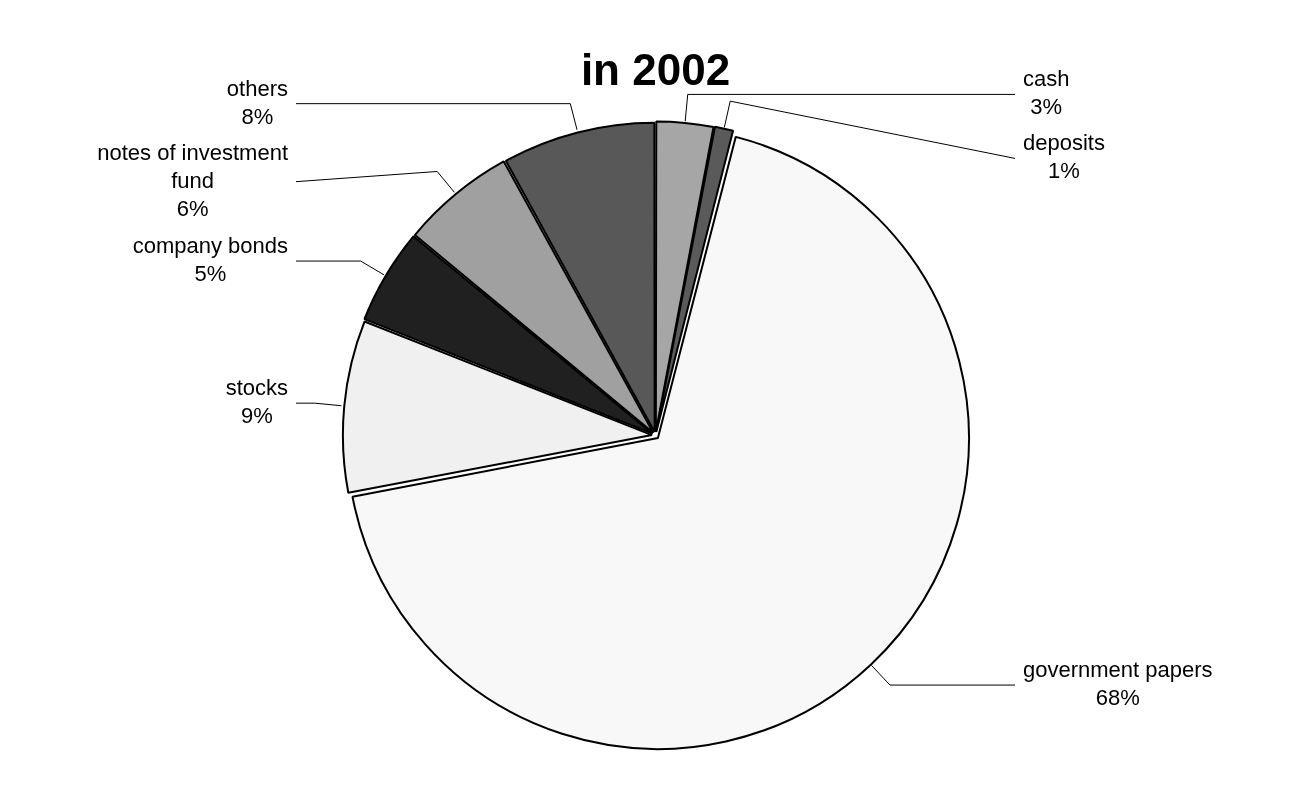 Image resolution: width=1311 pixels, height=786 pixels. Describe the element at coordinates (1118, 670) in the screenshot. I see `slice-label: government papers` at that location.